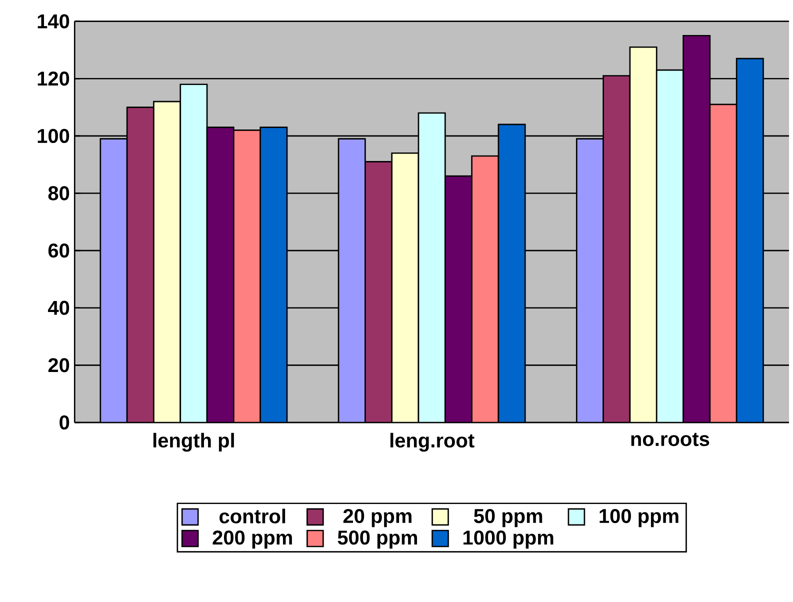 This screenshot has height=602, width=793. What do you see at coordinates (59, 193) in the screenshot?
I see `y-tick-label: 80` at bounding box center [59, 193].